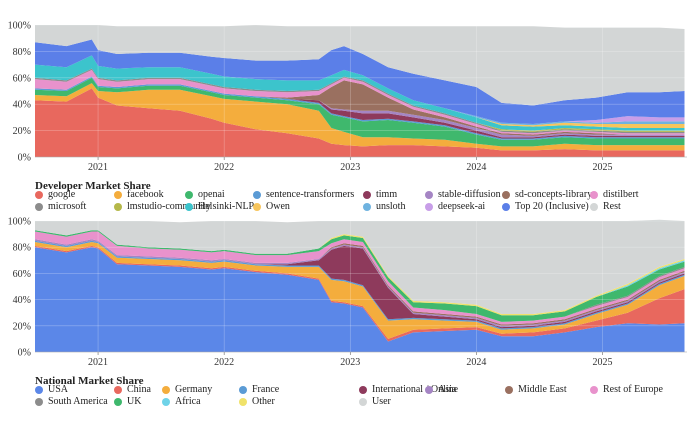 This screenshot has width=698, height=421. I want to click on legend-label: China, so click(139, 389).